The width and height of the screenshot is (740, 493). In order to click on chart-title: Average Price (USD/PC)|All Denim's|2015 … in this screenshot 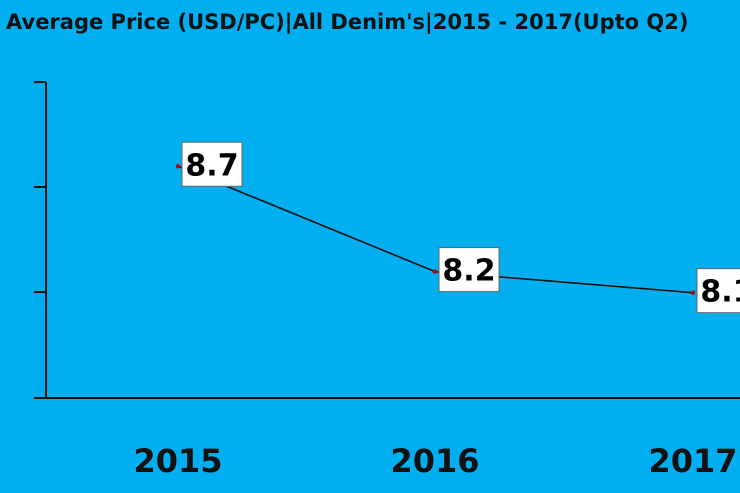, I will do `click(347, 22)`.